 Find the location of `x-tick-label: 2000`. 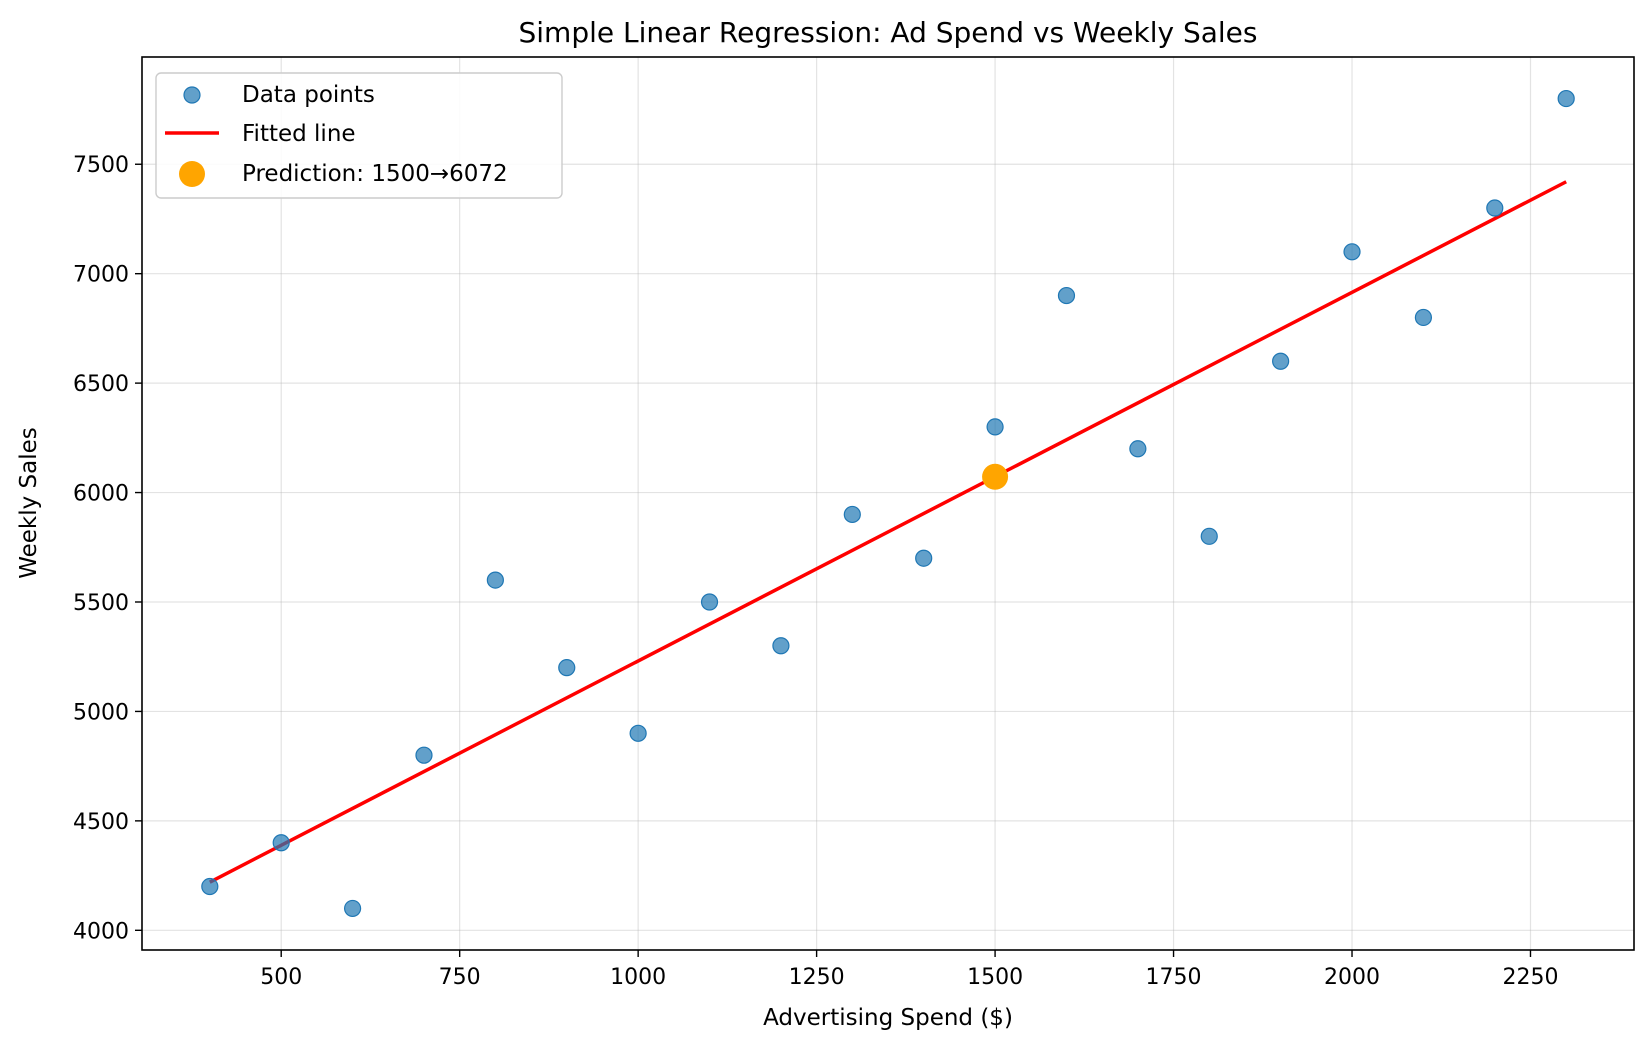

x-tick-label: 2000 is located at coordinates (1352, 977).